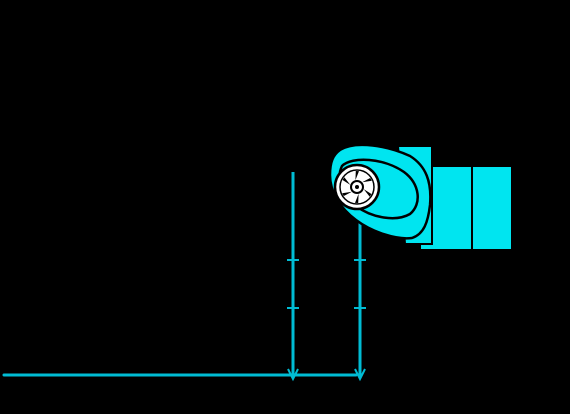 This screenshot has height=414, width=570. I want to click on fan-wheel-hub-center, so click(357, 187).